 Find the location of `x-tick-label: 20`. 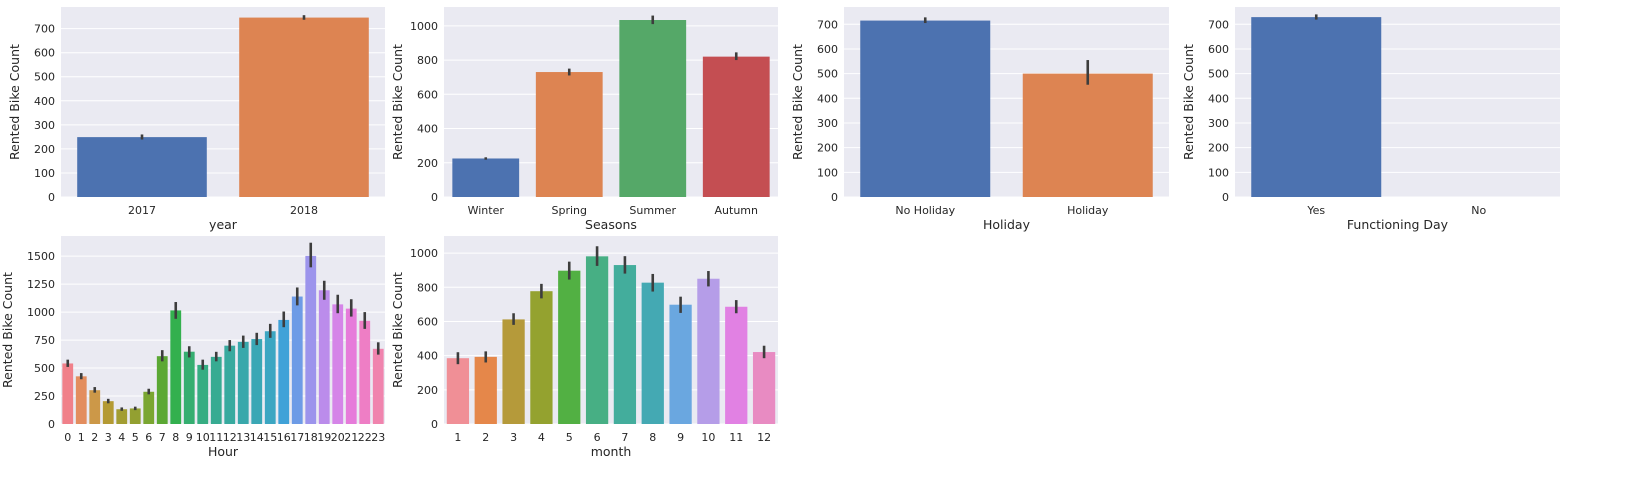

x-tick-label: 20 is located at coordinates (338, 437).